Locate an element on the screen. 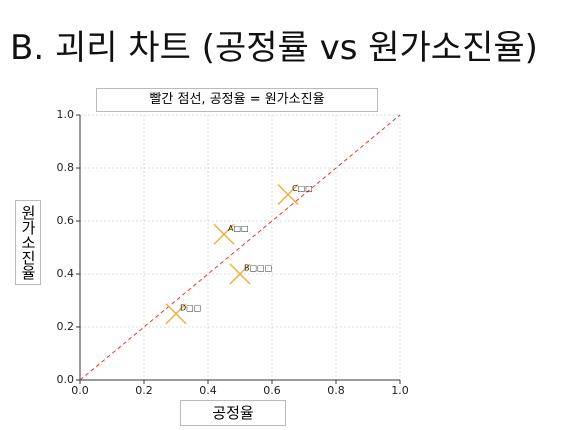 This screenshot has width=580, height=430. x-tick-label: 0.6 is located at coordinates (272, 390).